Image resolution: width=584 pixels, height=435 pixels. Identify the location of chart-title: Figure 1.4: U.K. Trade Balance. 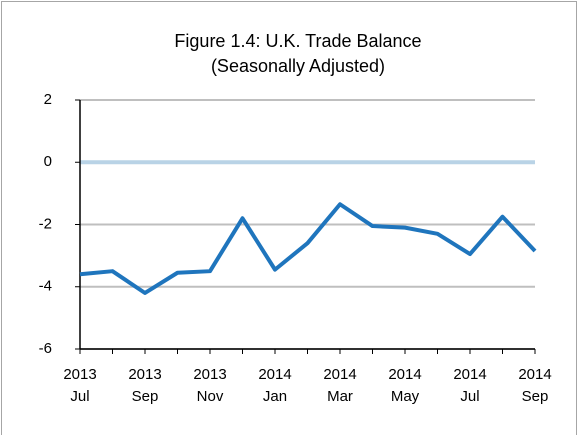
(297, 41).